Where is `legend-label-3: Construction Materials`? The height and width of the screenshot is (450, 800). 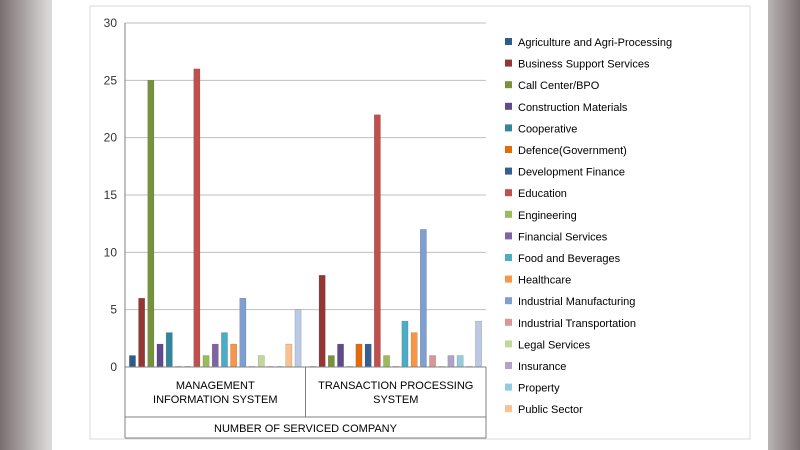 legend-label-3: Construction Materials is located at coordinates (573, 108).